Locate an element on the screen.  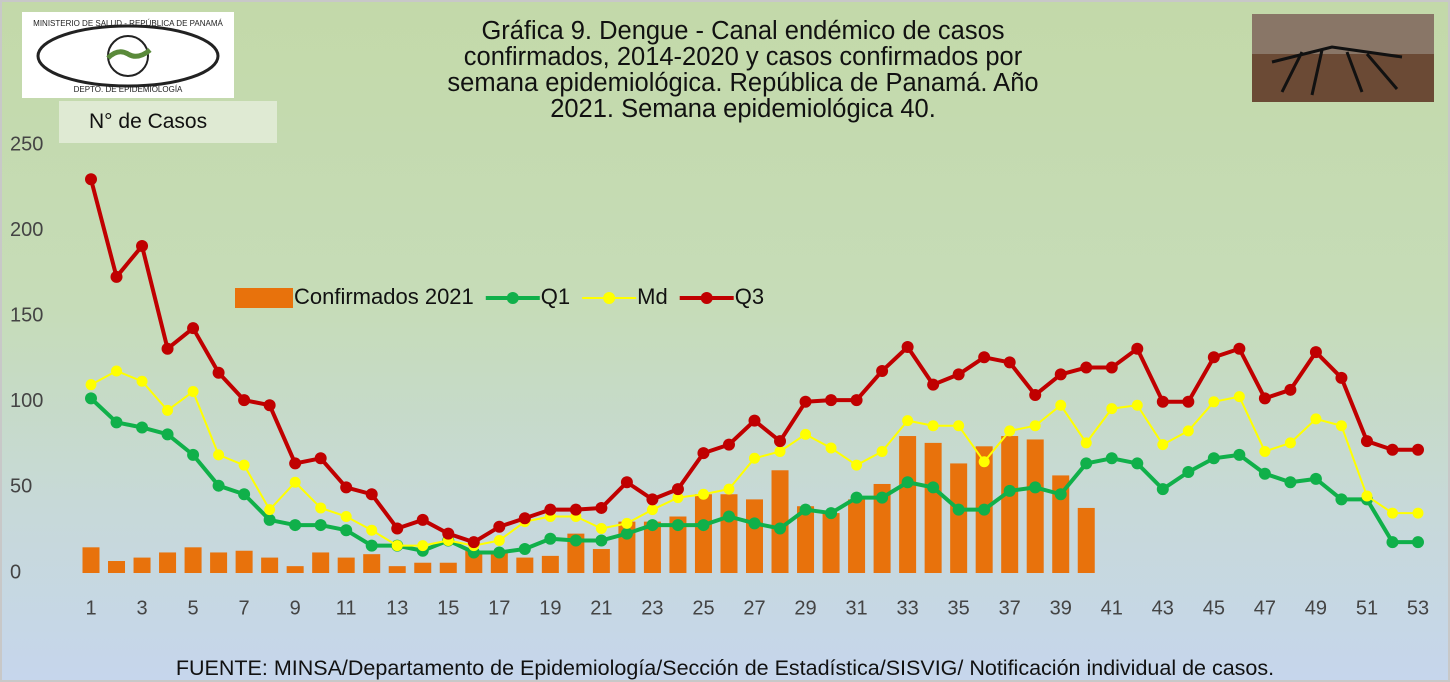
x-tick-label: 43 is located at coordinates (1163, 608).